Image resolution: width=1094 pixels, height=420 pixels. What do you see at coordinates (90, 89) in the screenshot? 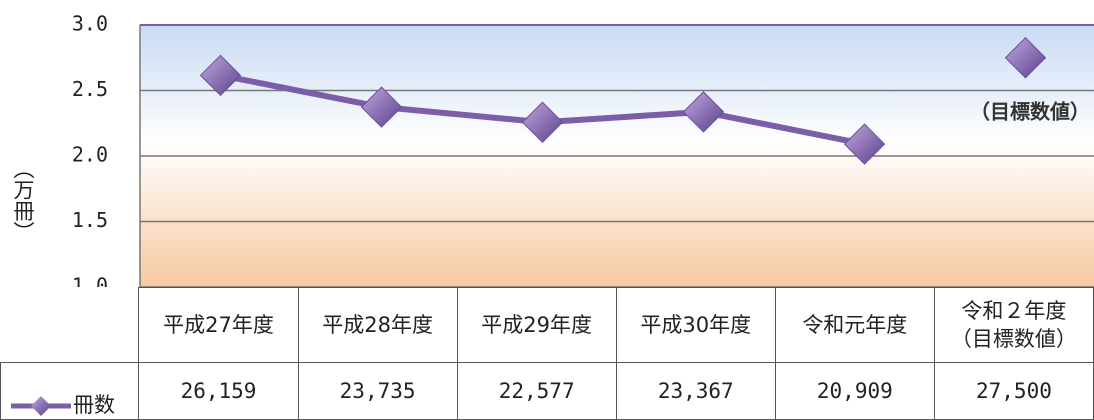
I see `y-tick-label: 2.5` at bounding box center [90, 89].